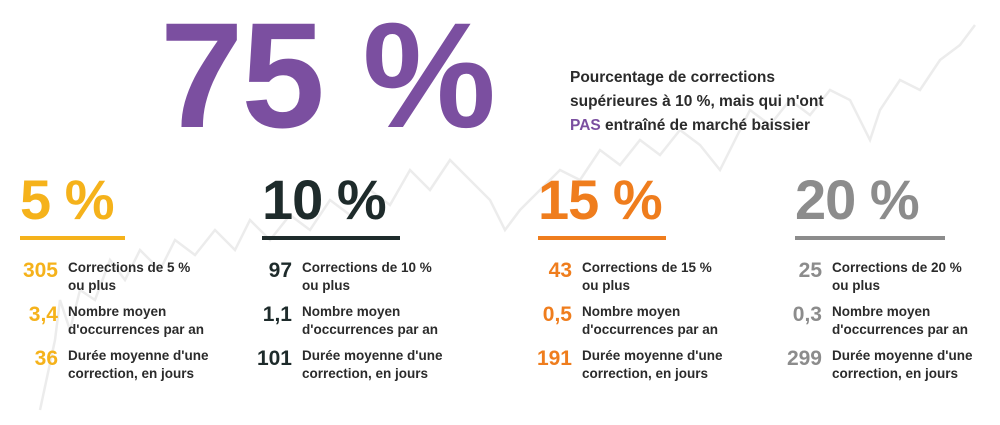  I want to click on stat-value: 97, so click(280, 270).